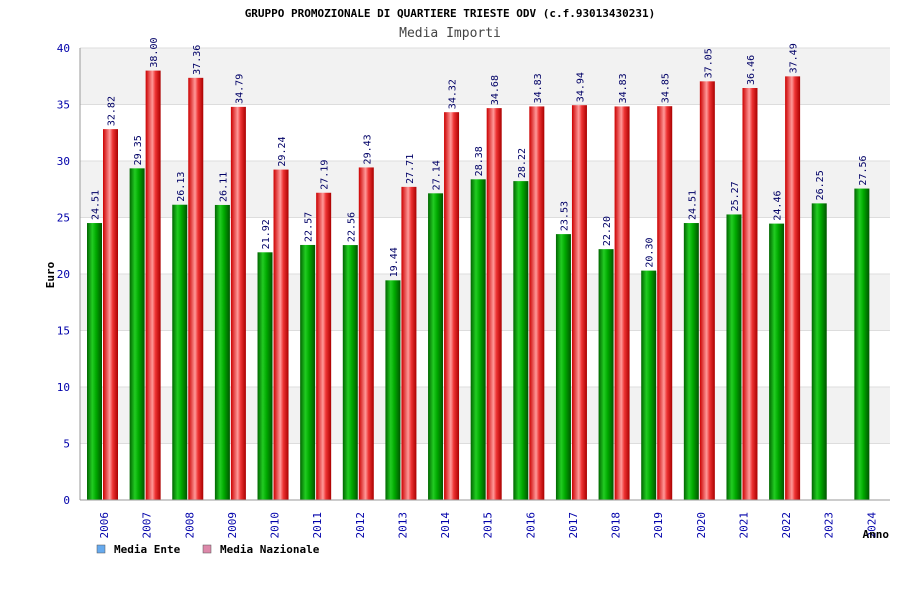  I want to click on data-label: 26.11, so click(223, 187).